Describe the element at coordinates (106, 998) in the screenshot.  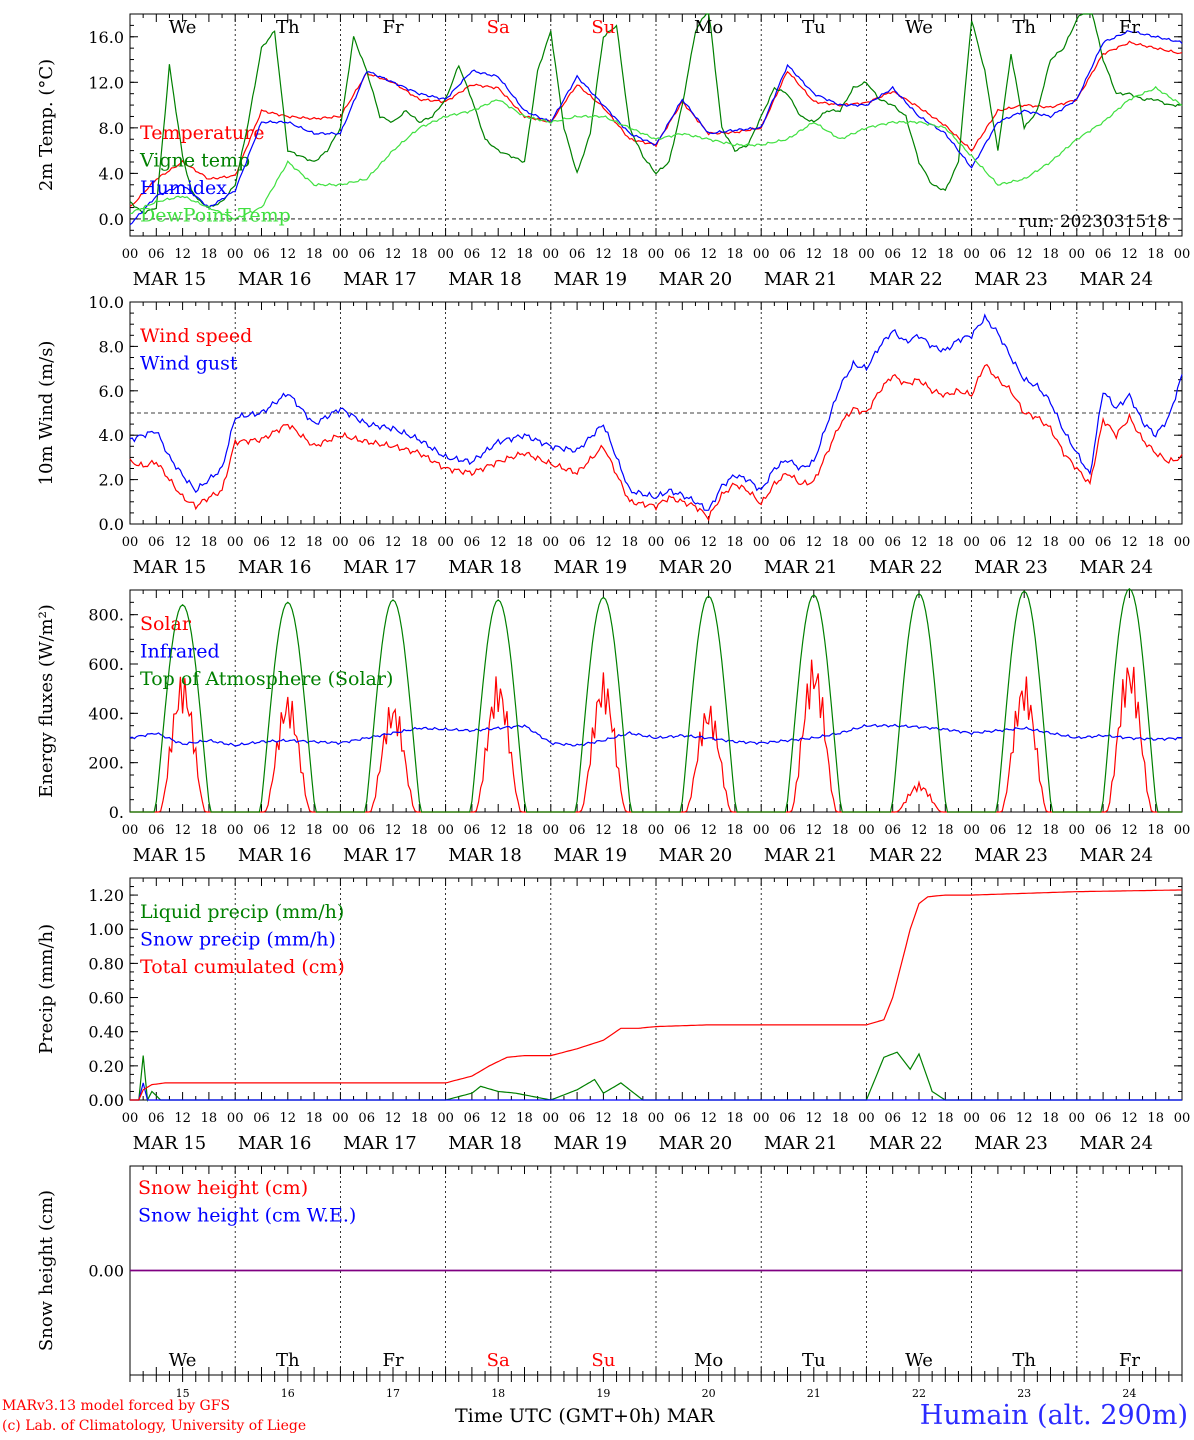
I see `y-tick-label: 0.60` at that location.